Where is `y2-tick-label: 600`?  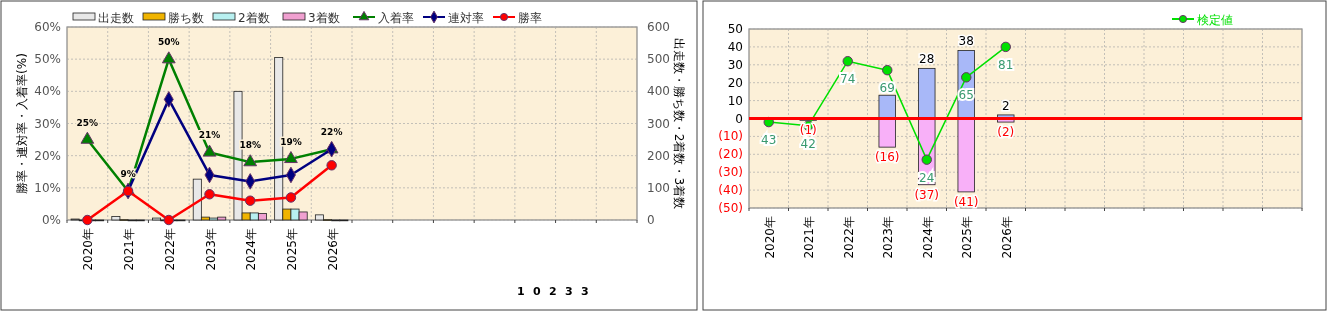
y2-tick-label: 600 is located at coordinates (658, 27).